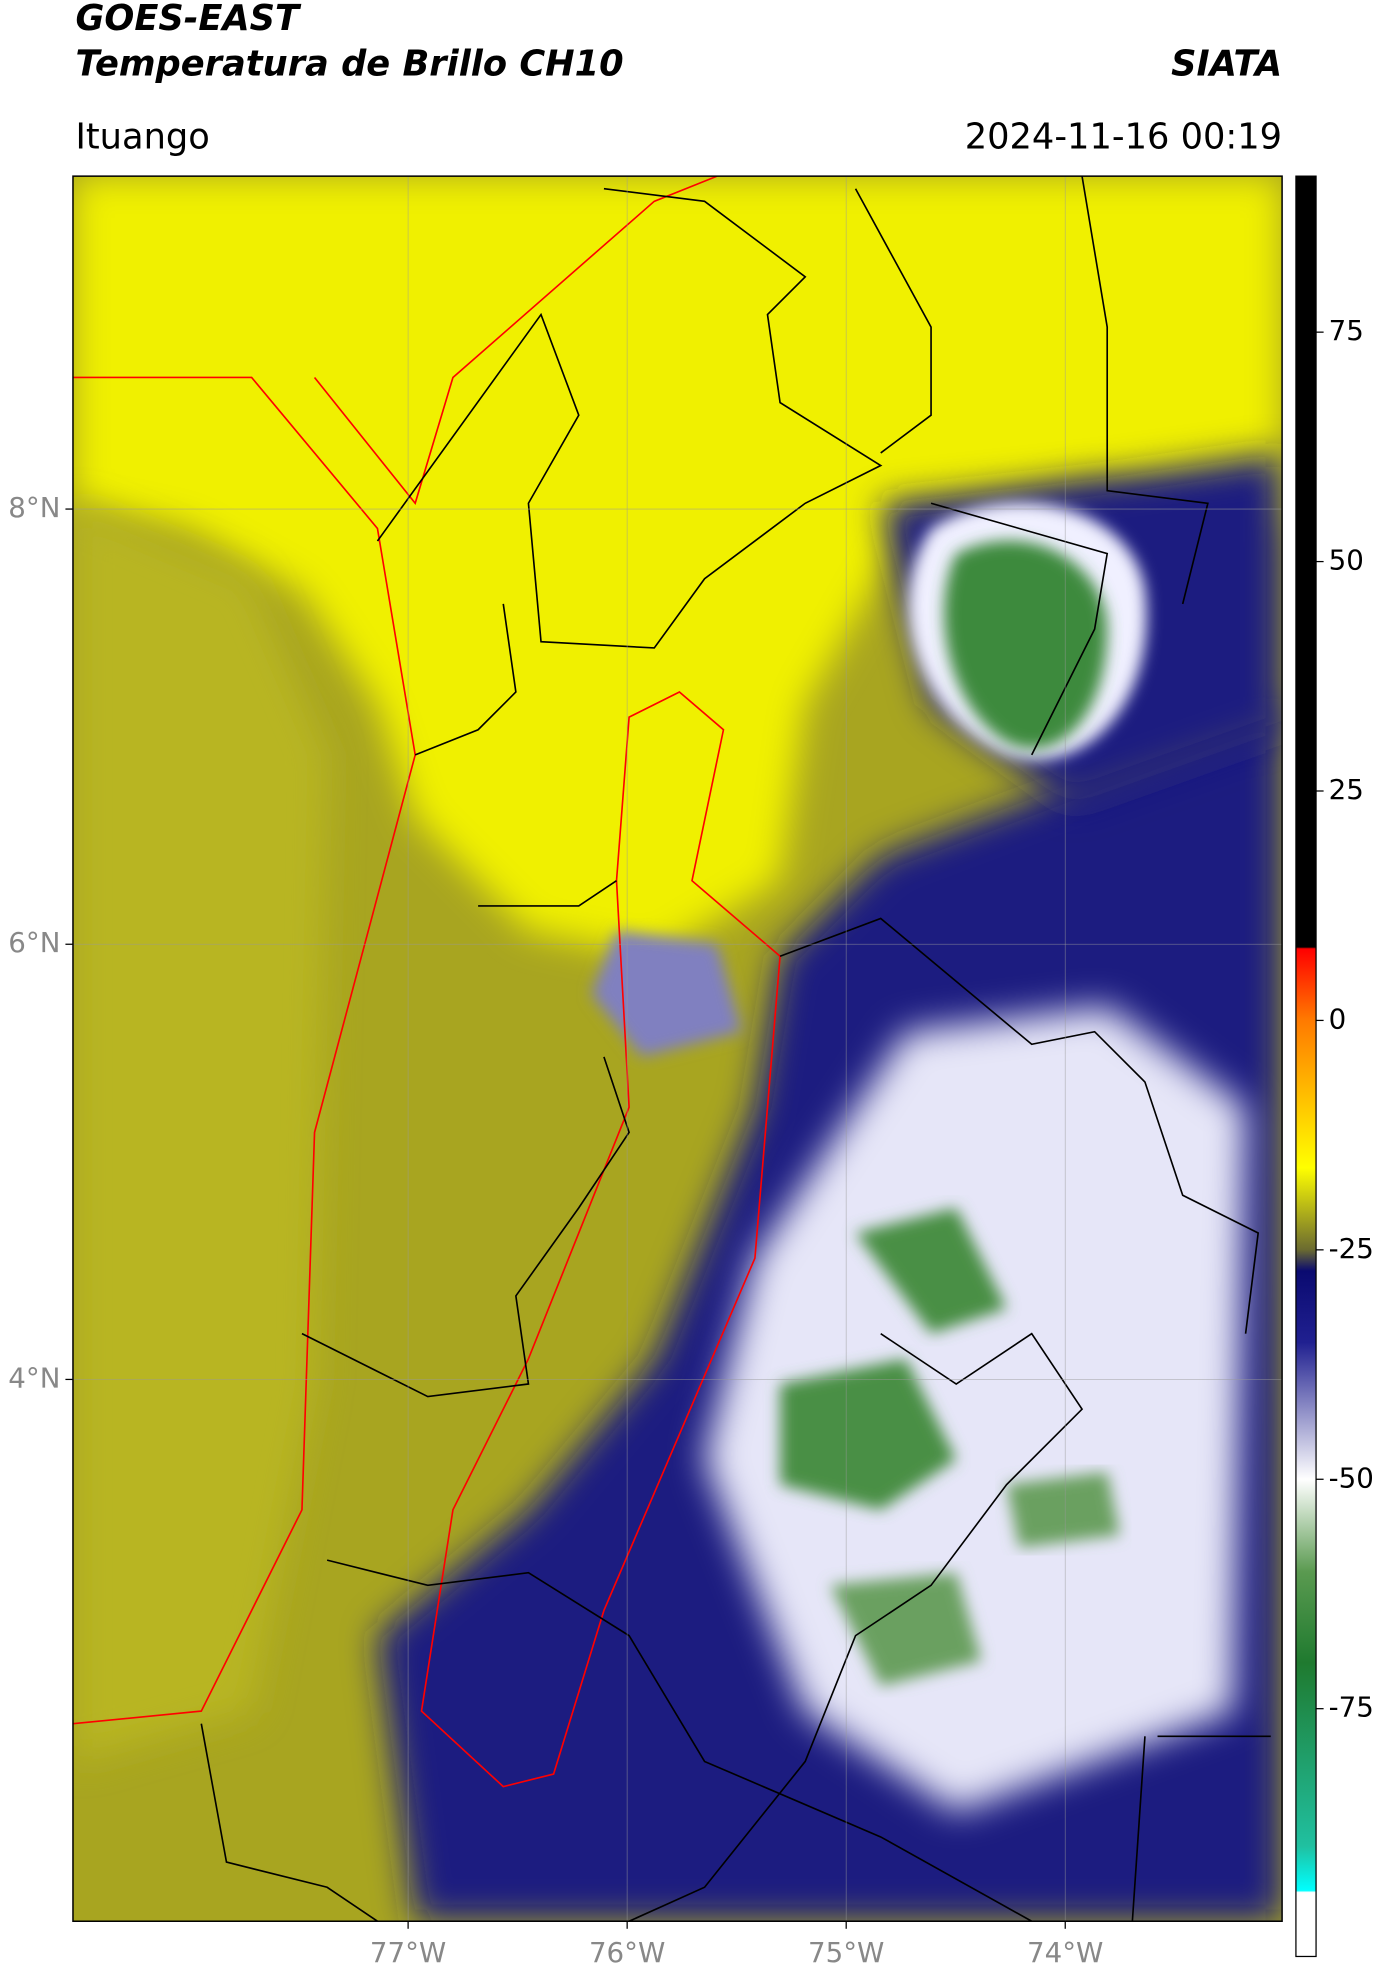  Describe the element at coordinates (846, 1952) in the screenshot. I see `x-tick-label: 75°W` at that location.